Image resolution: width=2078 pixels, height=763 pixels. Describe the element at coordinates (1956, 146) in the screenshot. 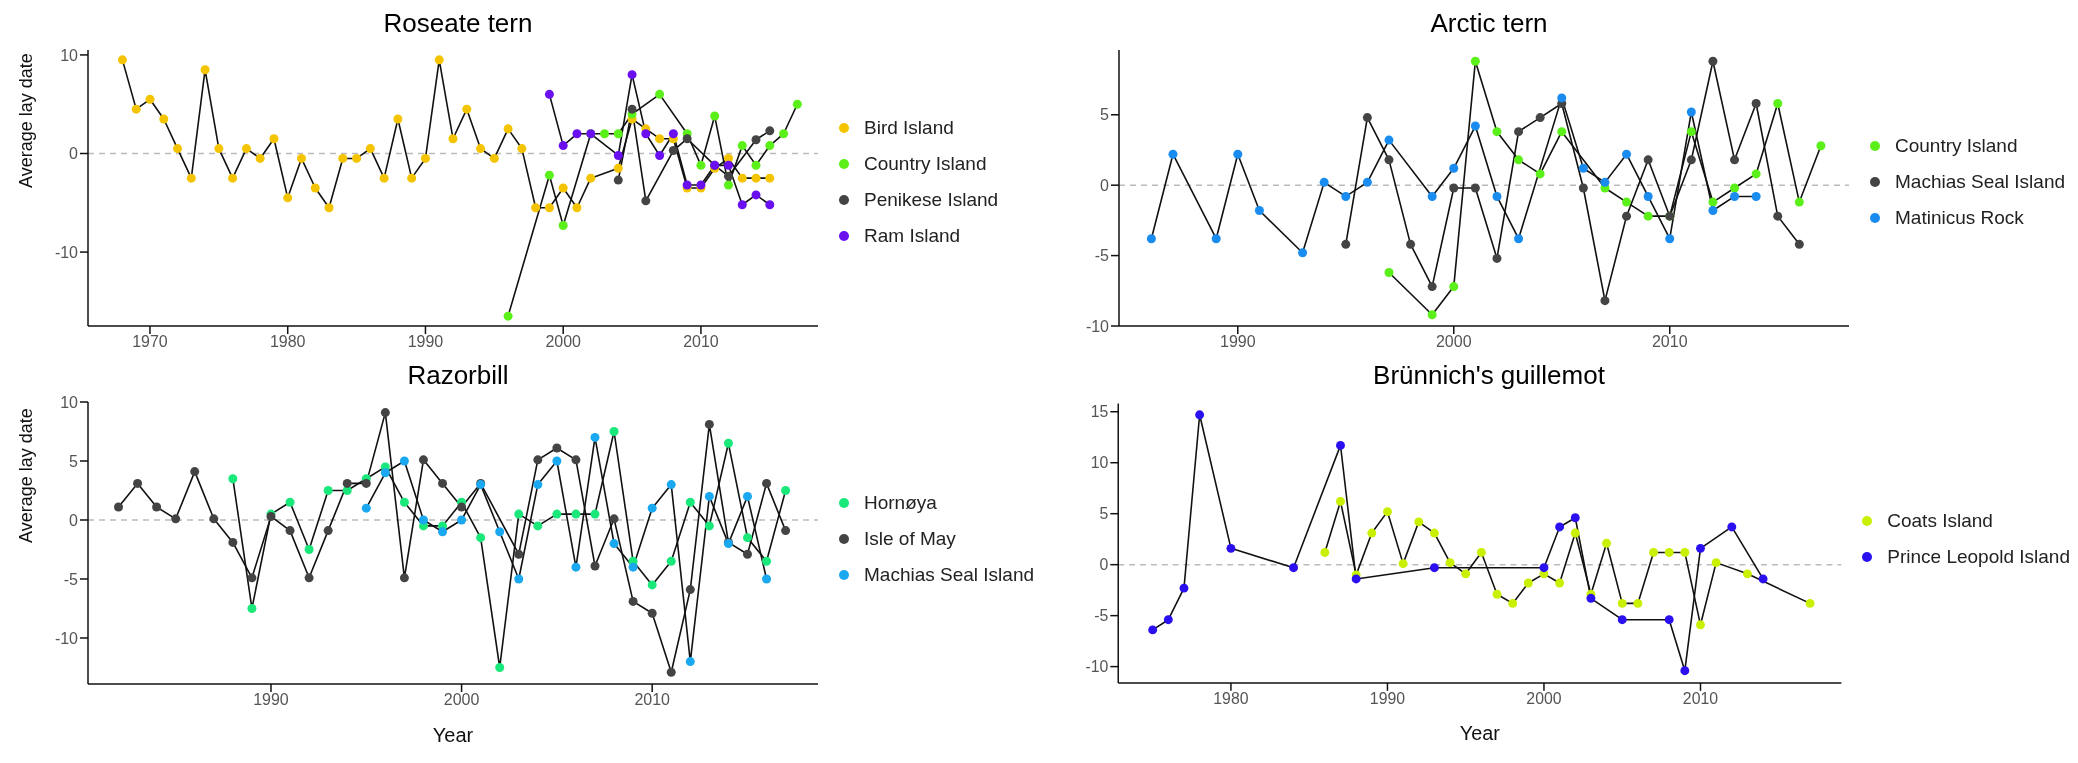

I see `legend-label: Country Island` at that location.